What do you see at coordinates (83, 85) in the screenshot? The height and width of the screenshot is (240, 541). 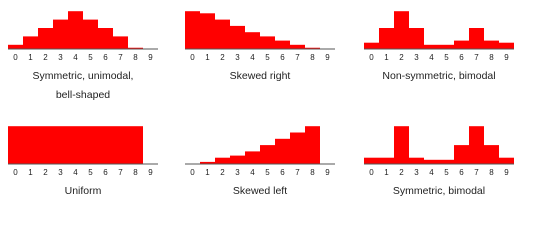 I see `caption: Symmetric, unimodal, bell-shaped` at bounding box center [83, 85].